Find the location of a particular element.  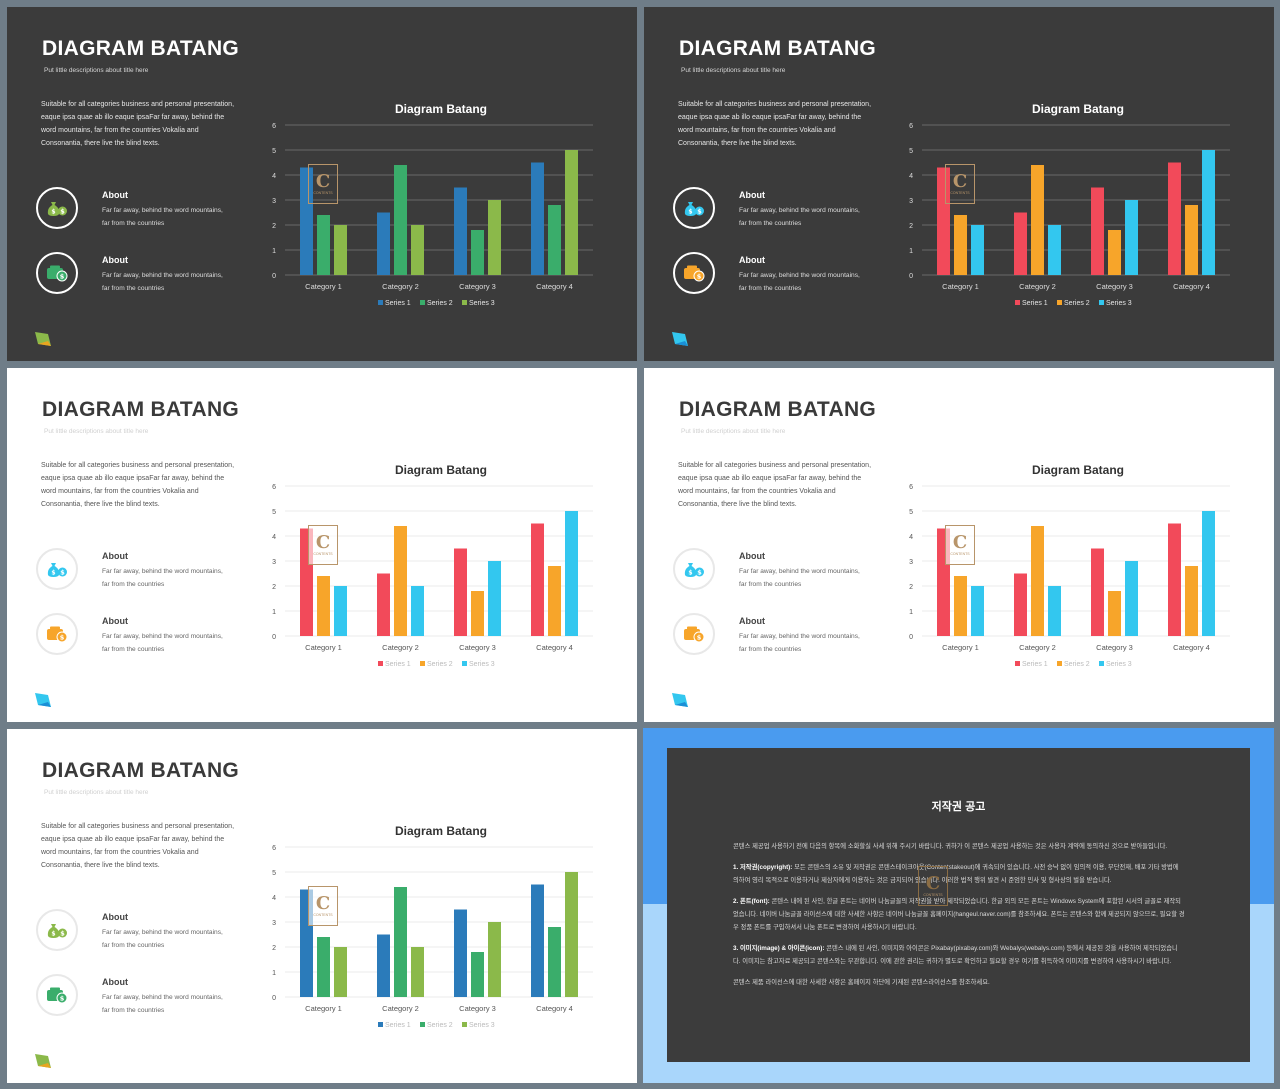

y-tick-label: 3 is located at coordinates (911, 562).